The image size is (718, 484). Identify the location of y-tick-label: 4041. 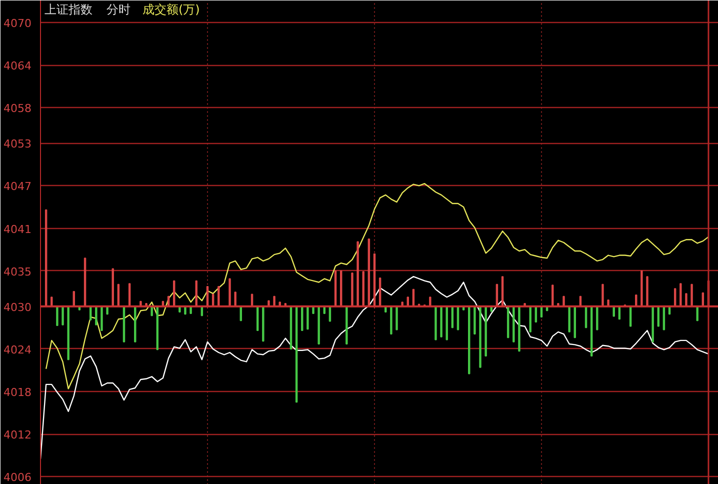
(18, 229).